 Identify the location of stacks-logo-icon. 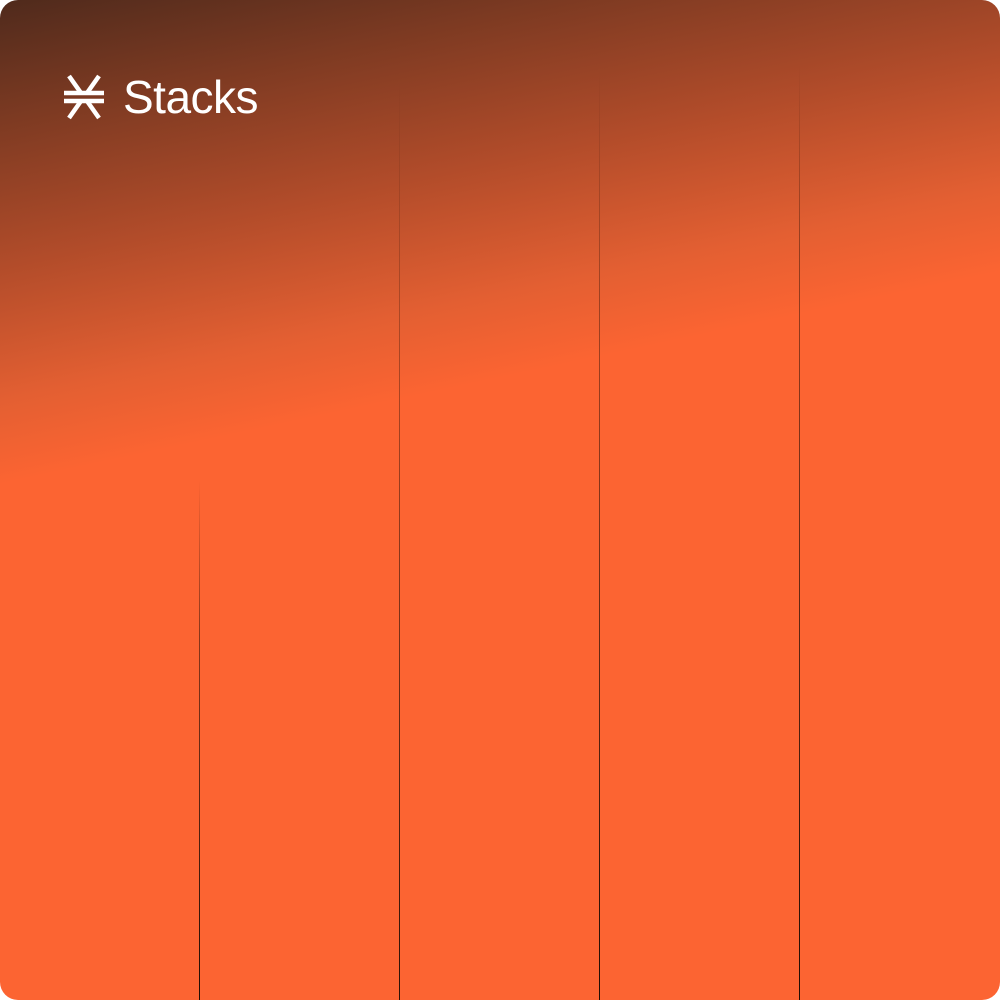
(84, 97).